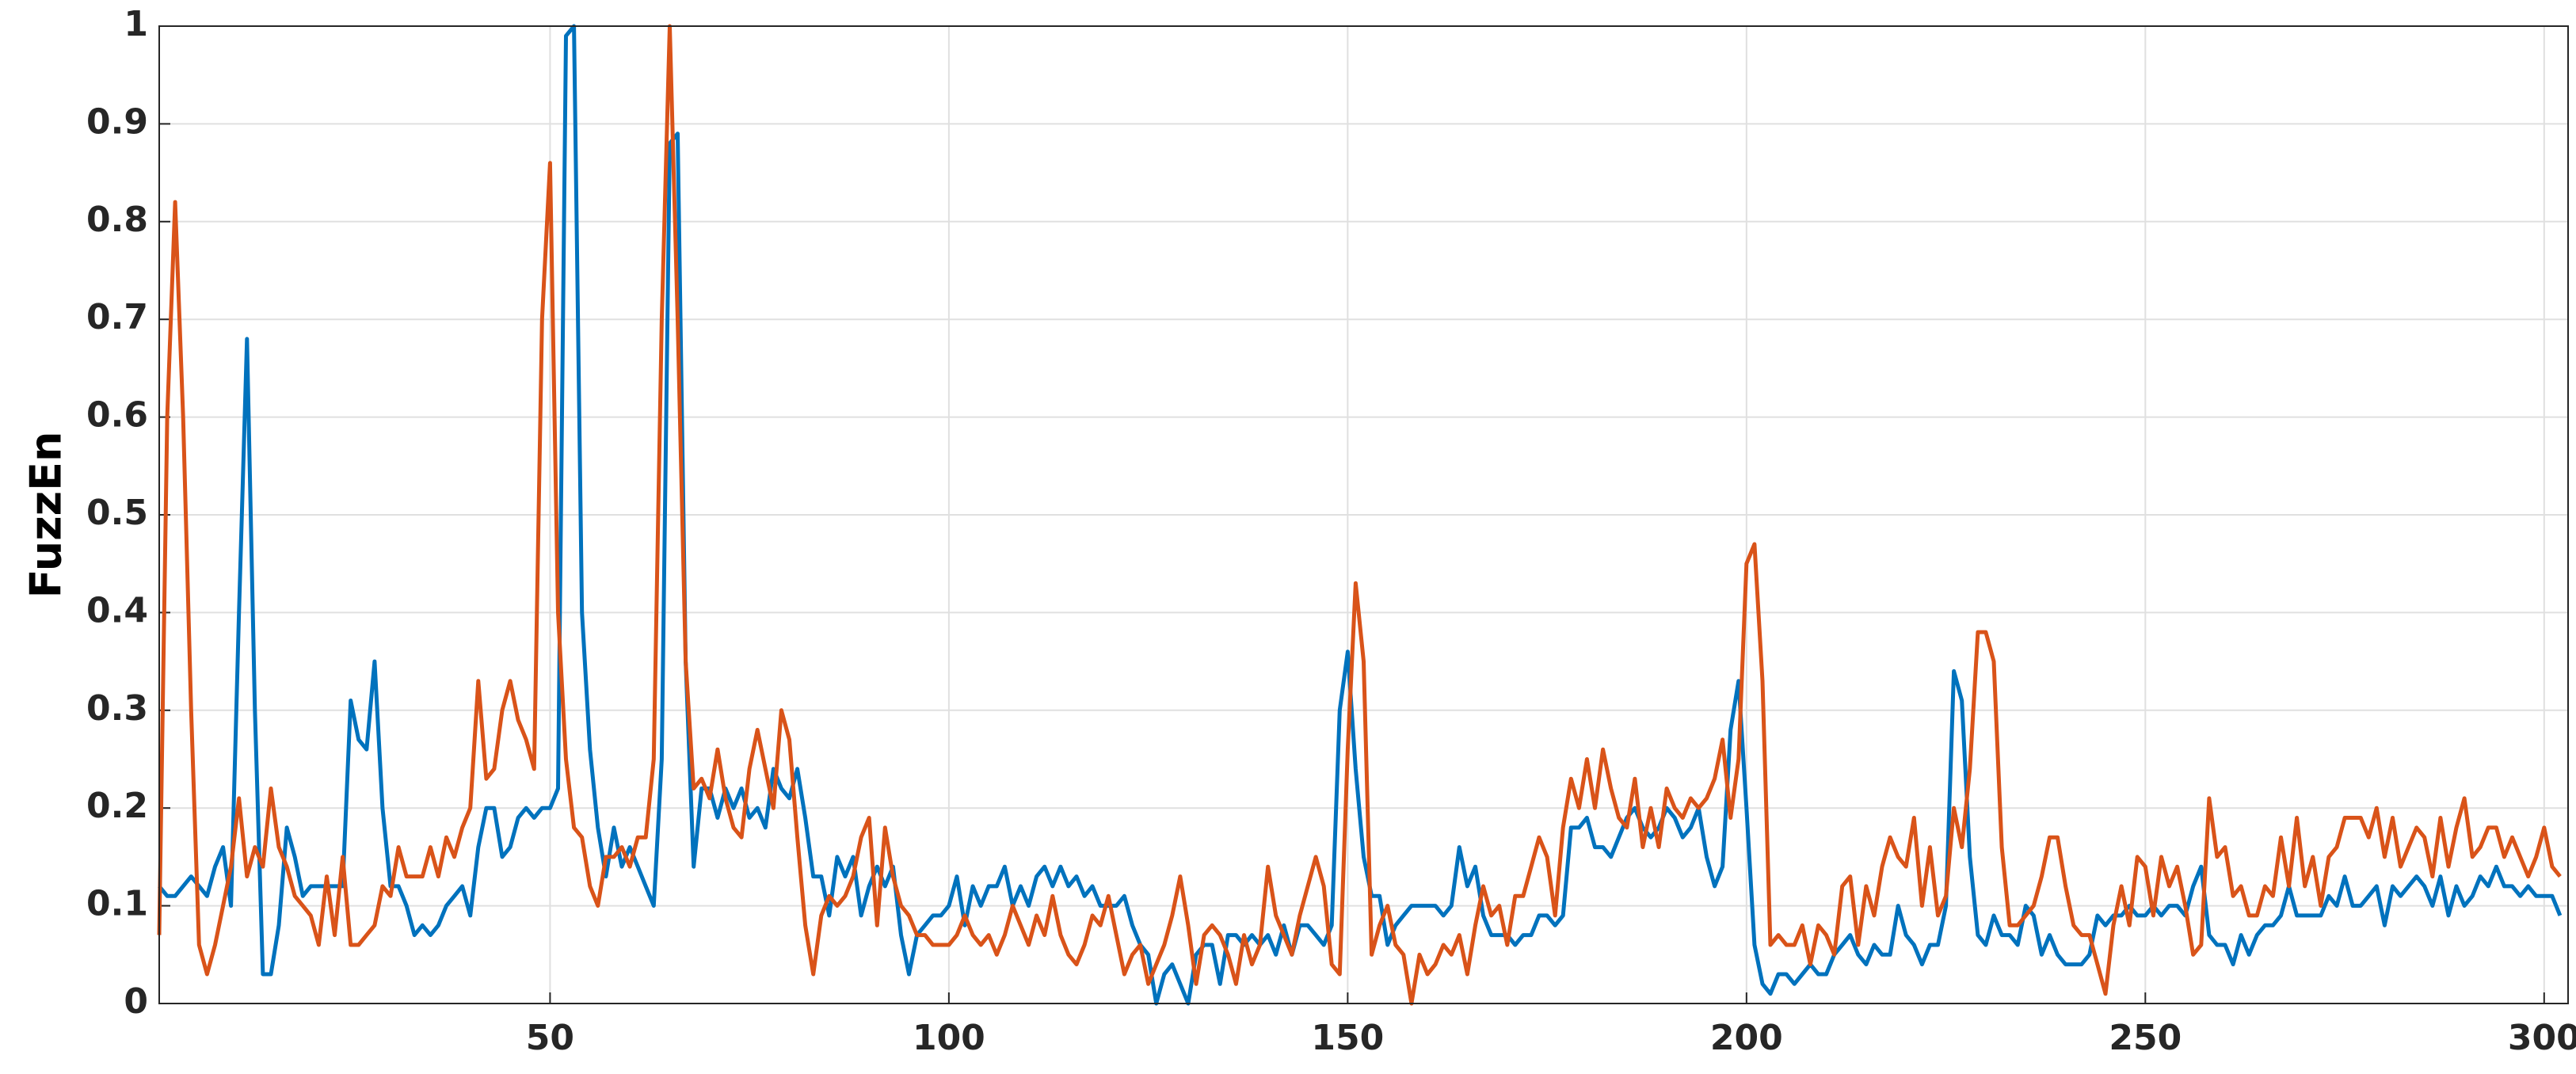 This screenshot has width=2576, height=1074. Describe the element at coordinates (46, 515) in the screenshot. I see `y-axis-label: FuzzEn` at that location.